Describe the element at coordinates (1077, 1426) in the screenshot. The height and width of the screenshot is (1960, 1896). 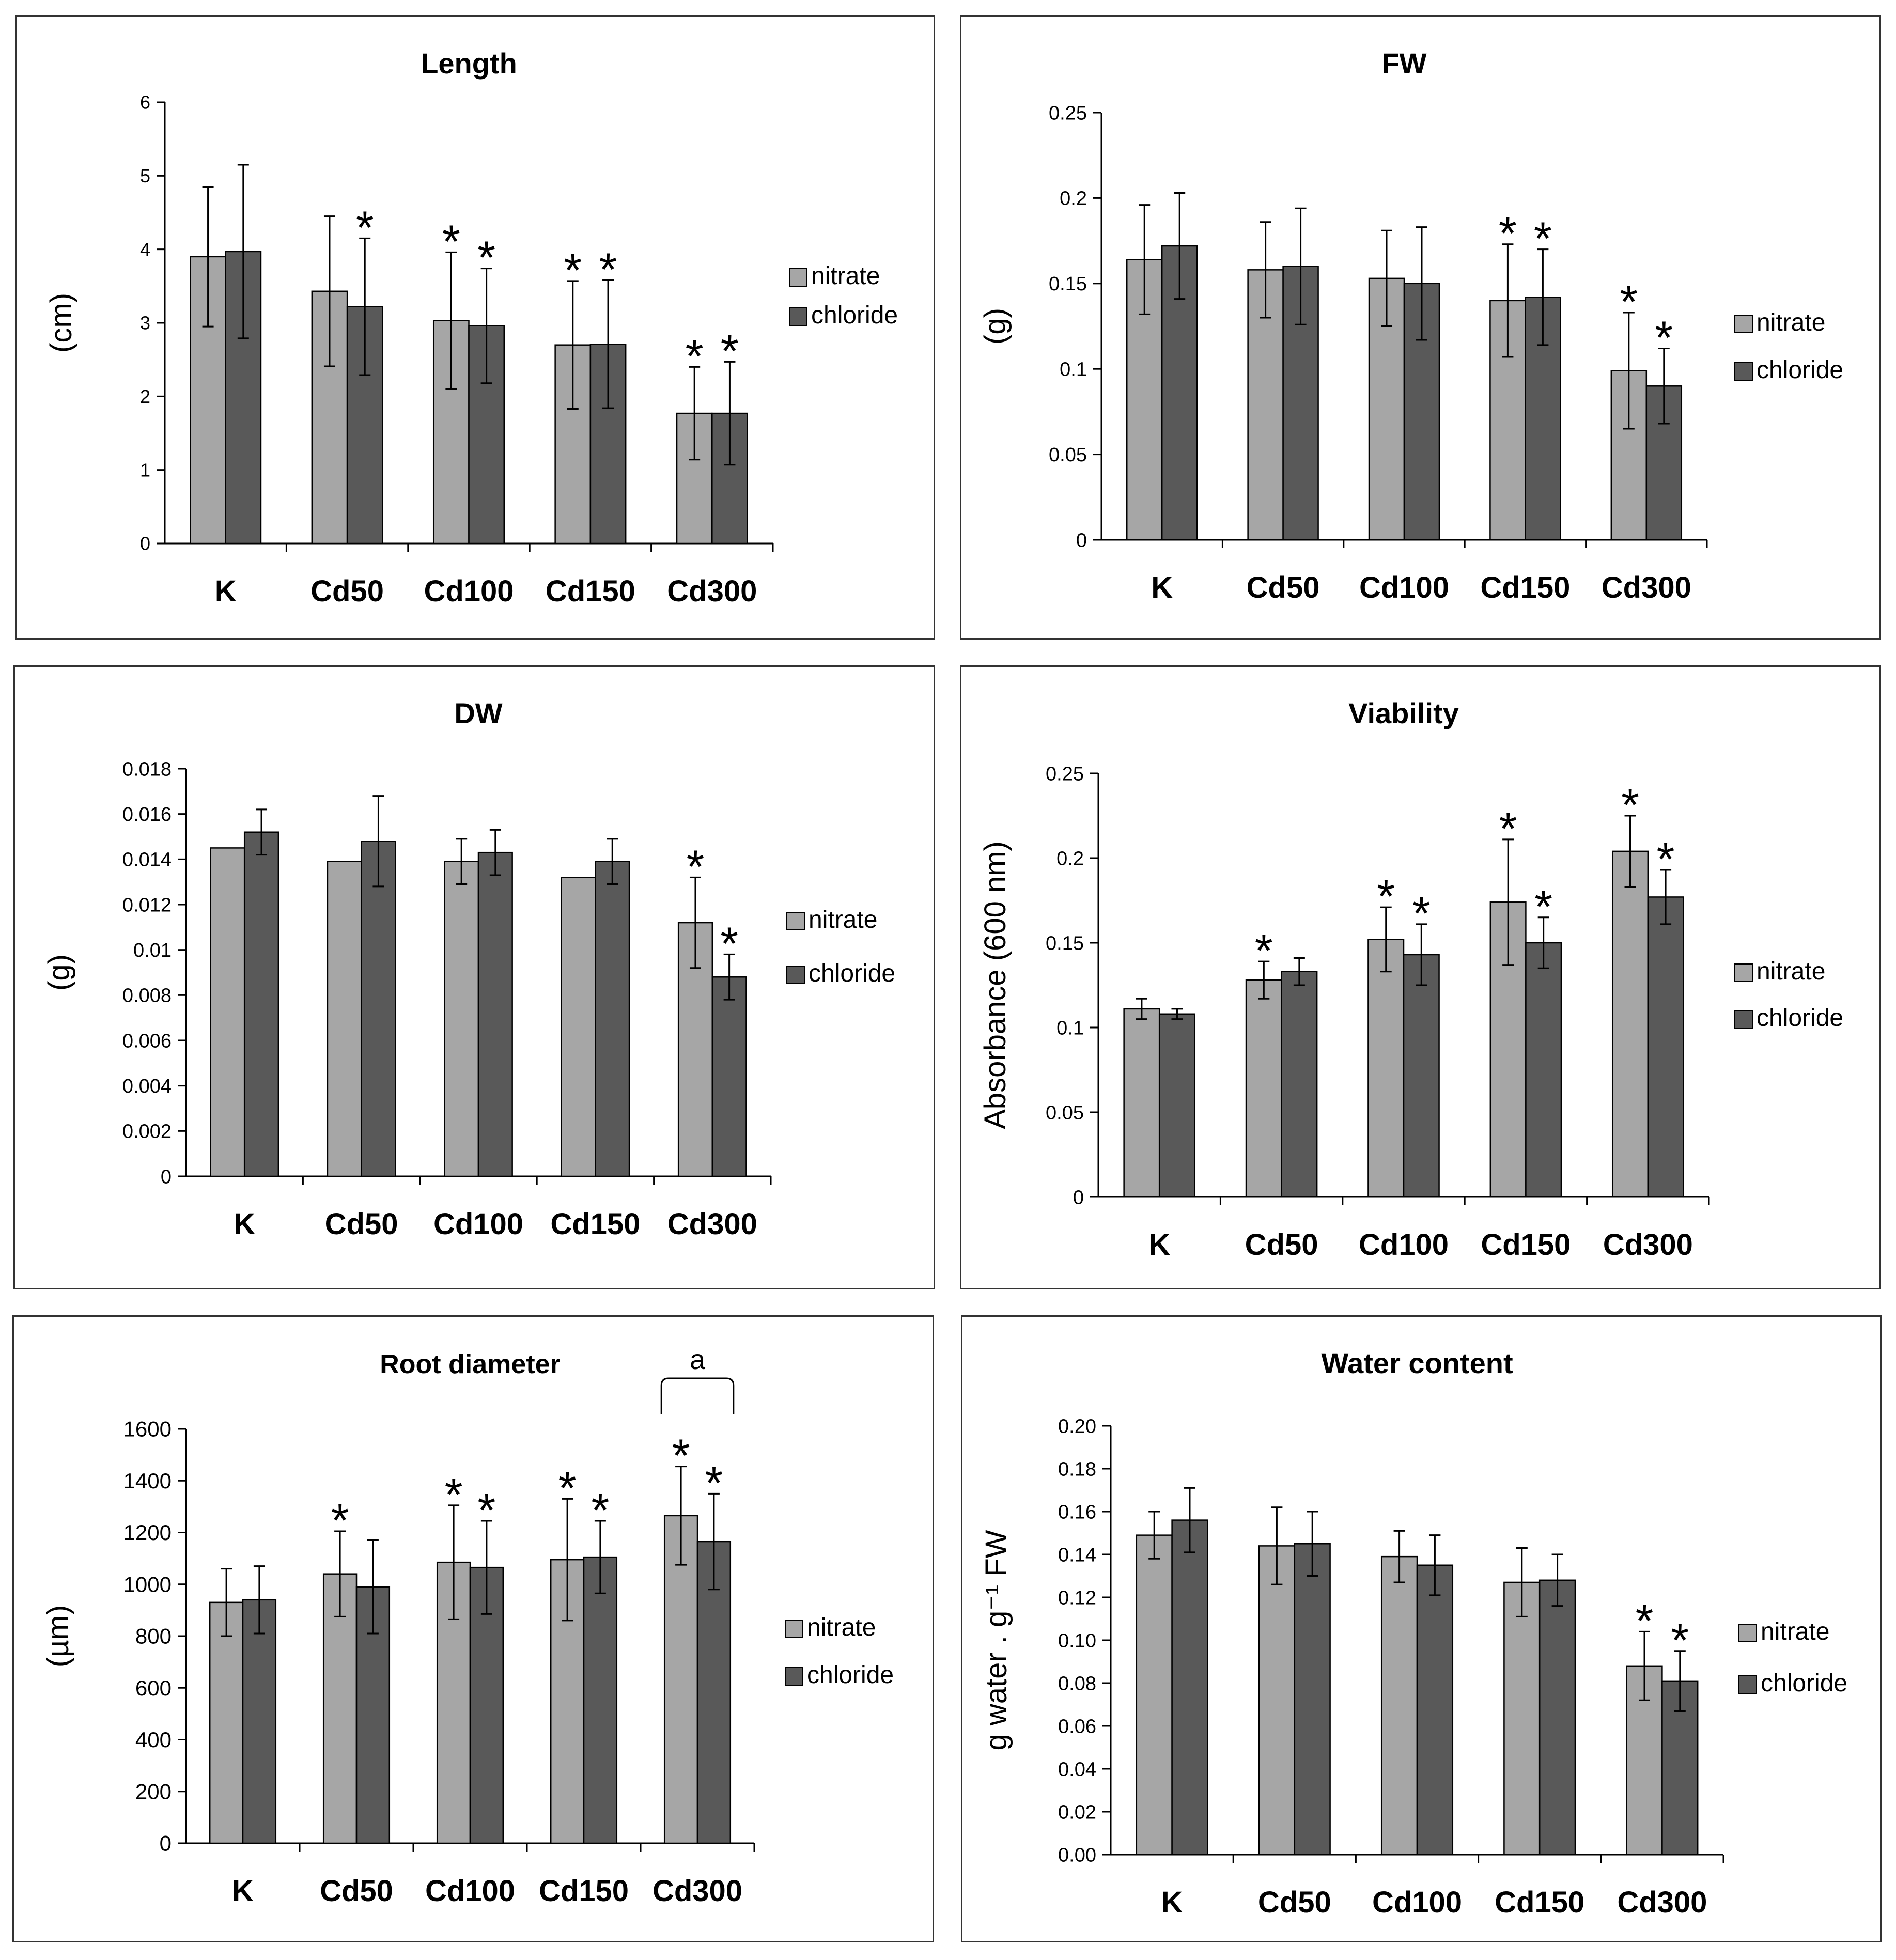
I see `y-tick-label: 0.20` at that location.